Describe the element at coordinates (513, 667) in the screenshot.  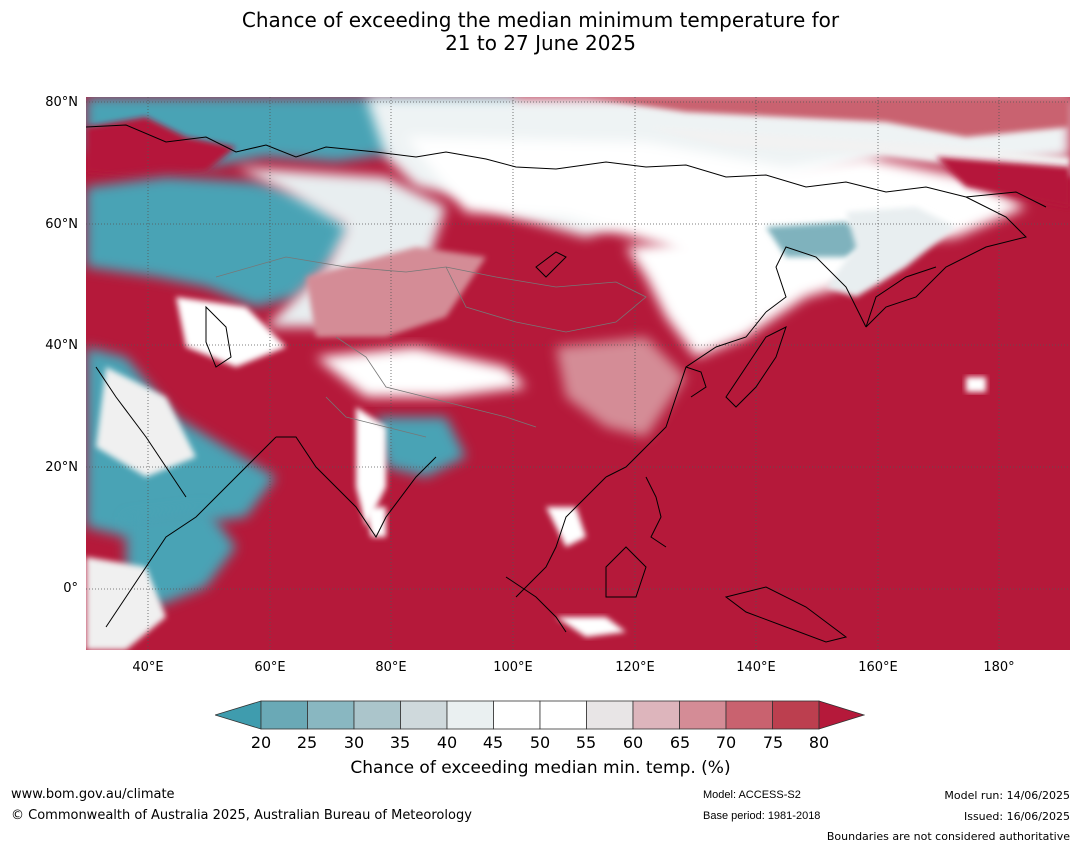
I see `lon-label-100e: 100°E` at that location.